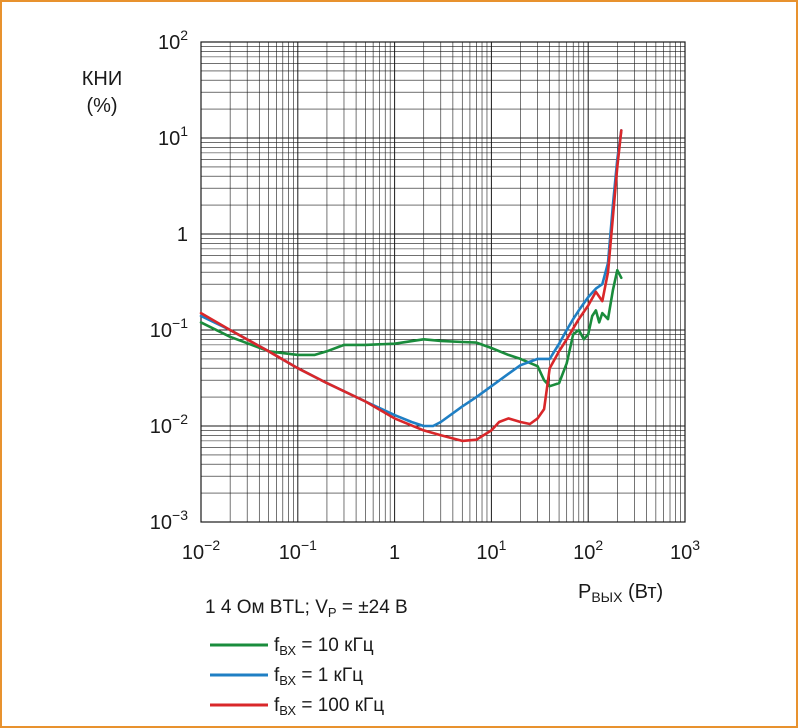 The height and width of the screenshot is (728, 798). What do you see at coordinates (201, 550) in the screenshot?
I see `x-tick-label: 10⁻²` at bounding box center [201, 550].